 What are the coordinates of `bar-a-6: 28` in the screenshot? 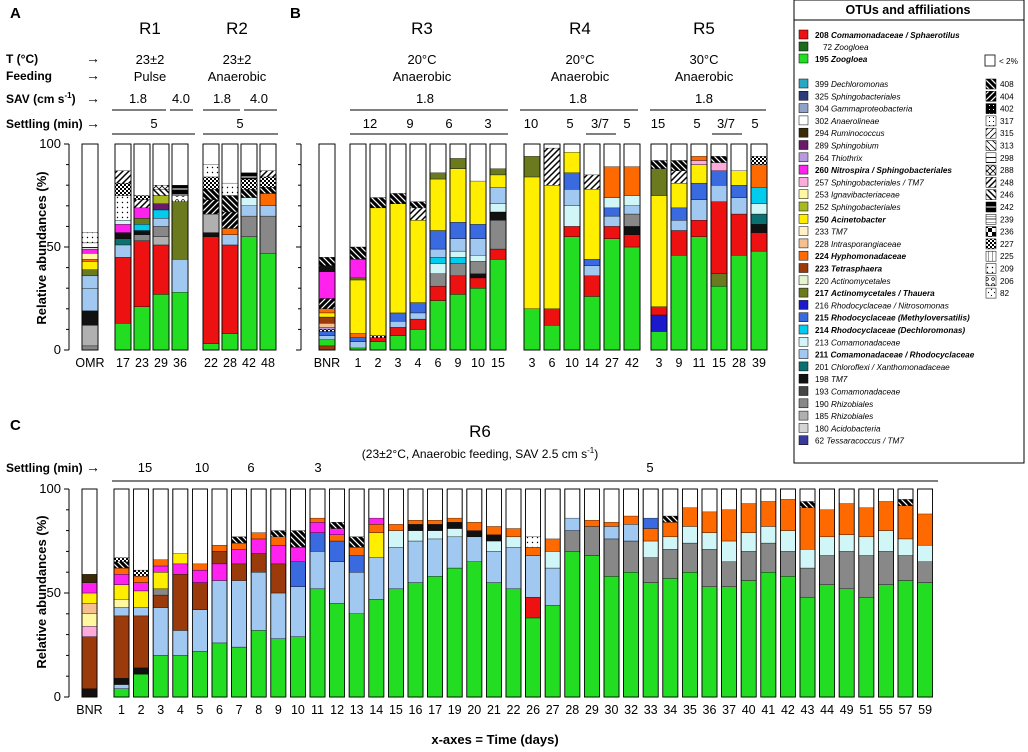 It's located at (230, 256).